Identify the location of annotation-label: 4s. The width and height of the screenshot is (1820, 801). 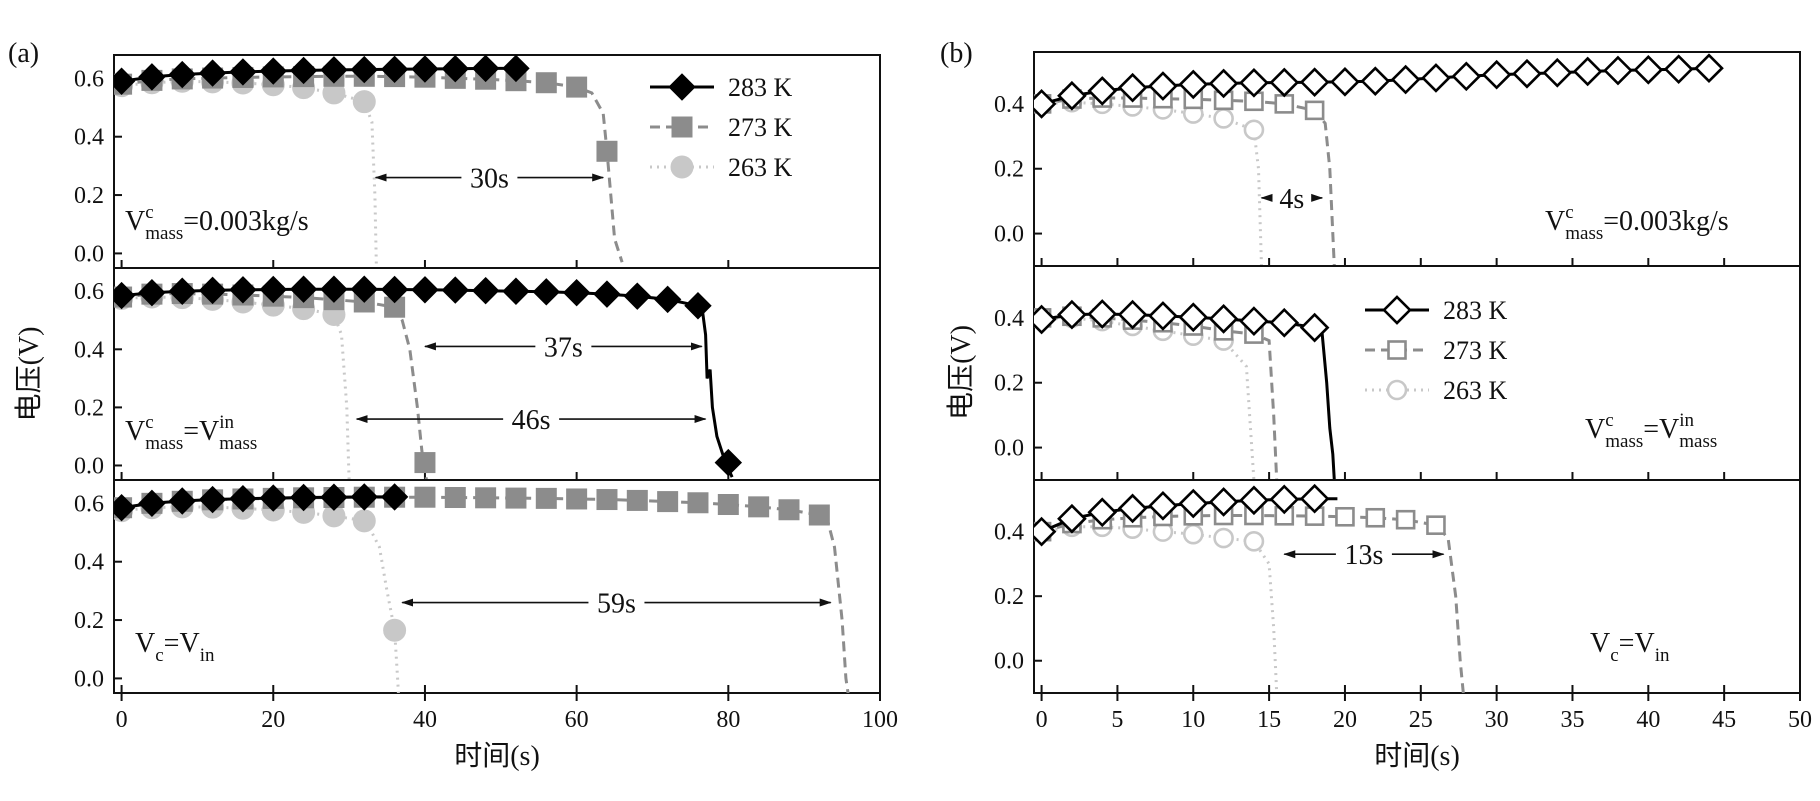
(1291, 199).